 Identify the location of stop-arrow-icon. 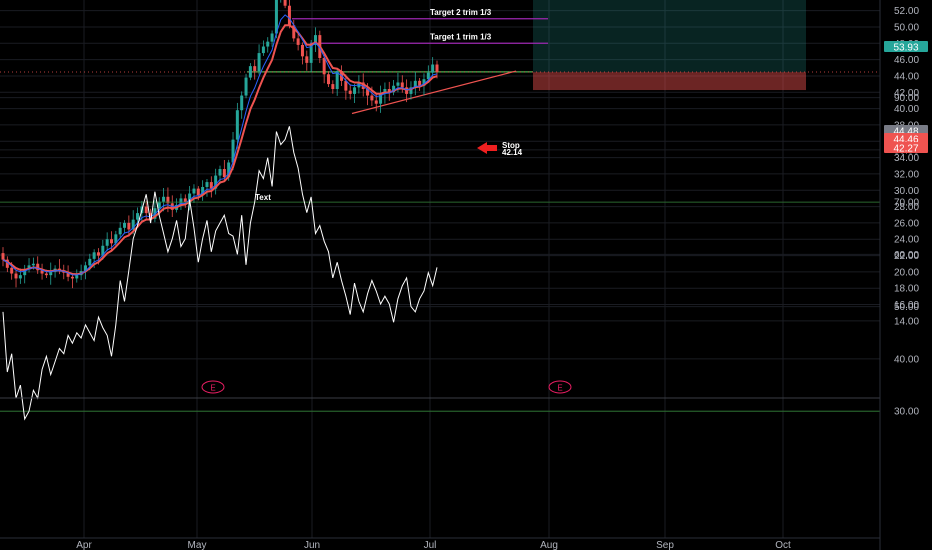
(487, 148).